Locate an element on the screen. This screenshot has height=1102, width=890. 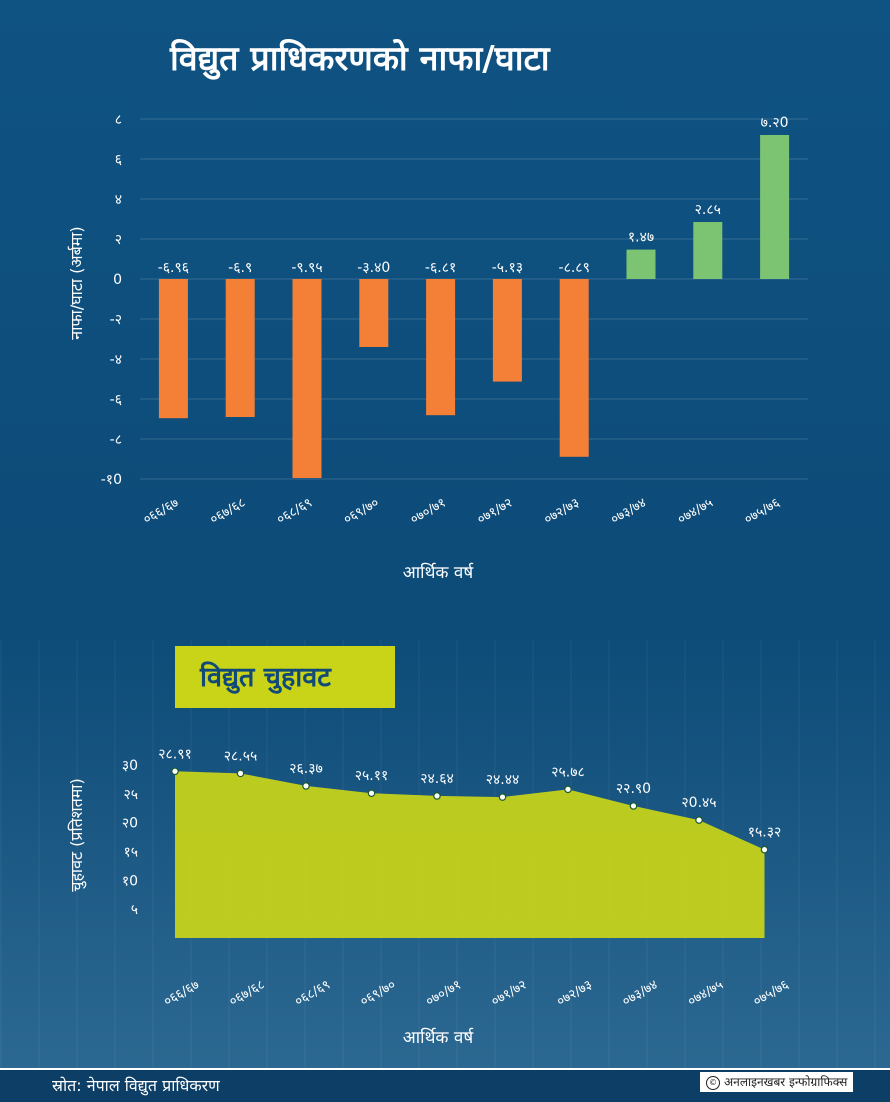
data-label: २२.९0 is located at coordinates (633, 789).